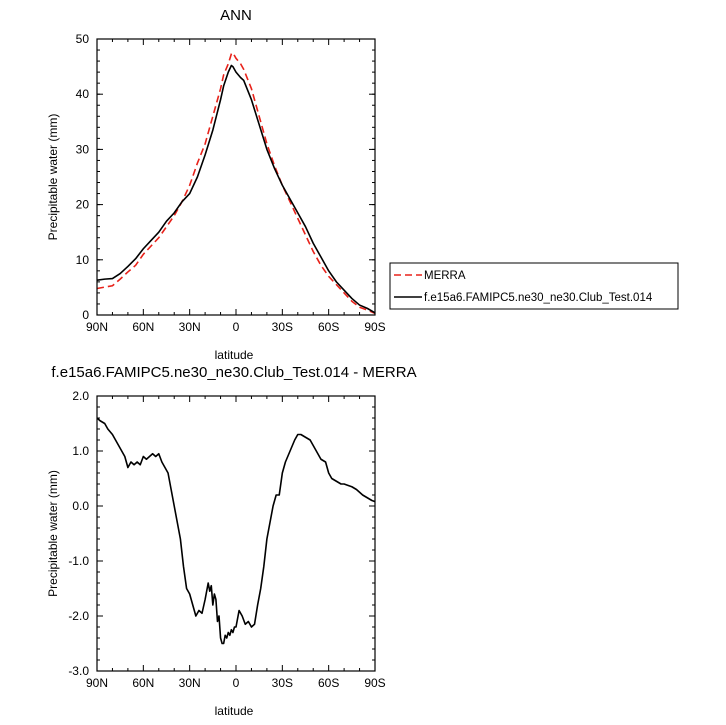 The width and height of the screenshot is (726, 725). I want to click on y-tick-label: 0.0, so click(80, 506).